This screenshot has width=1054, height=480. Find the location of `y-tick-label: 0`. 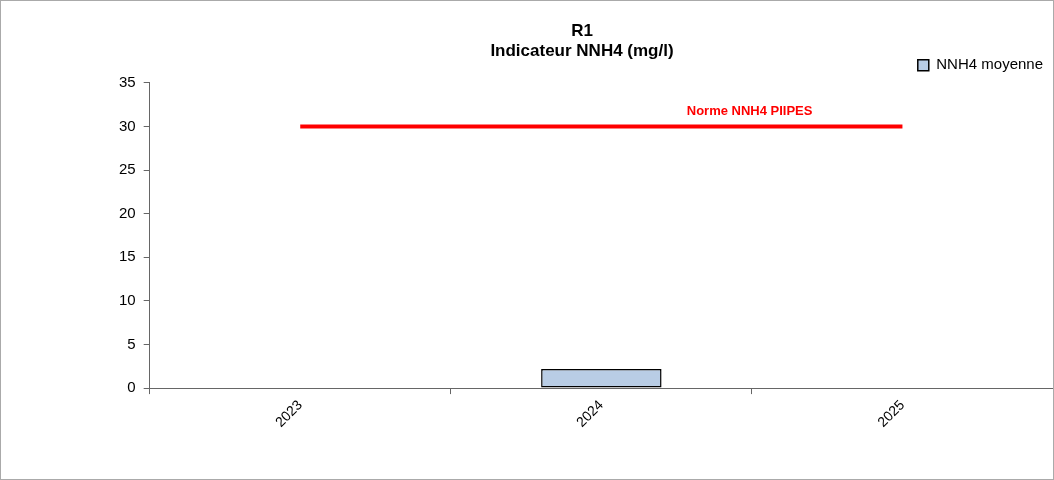

y-tick-label: 0 is located at coordinates (131, 387).